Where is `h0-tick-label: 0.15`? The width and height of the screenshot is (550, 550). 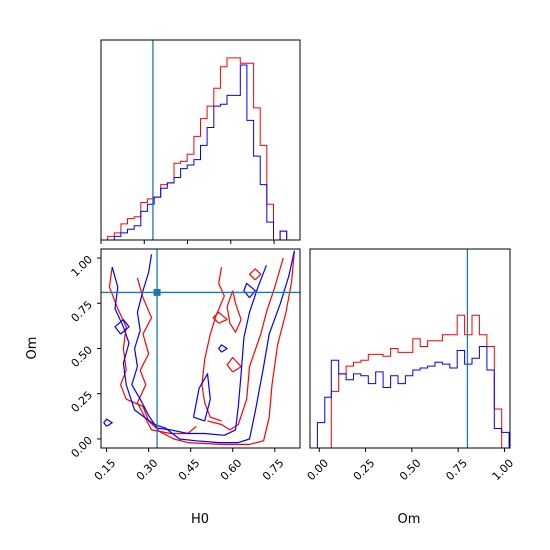 h0-tick-label: 0.15 is located at coordinates (105, 470).